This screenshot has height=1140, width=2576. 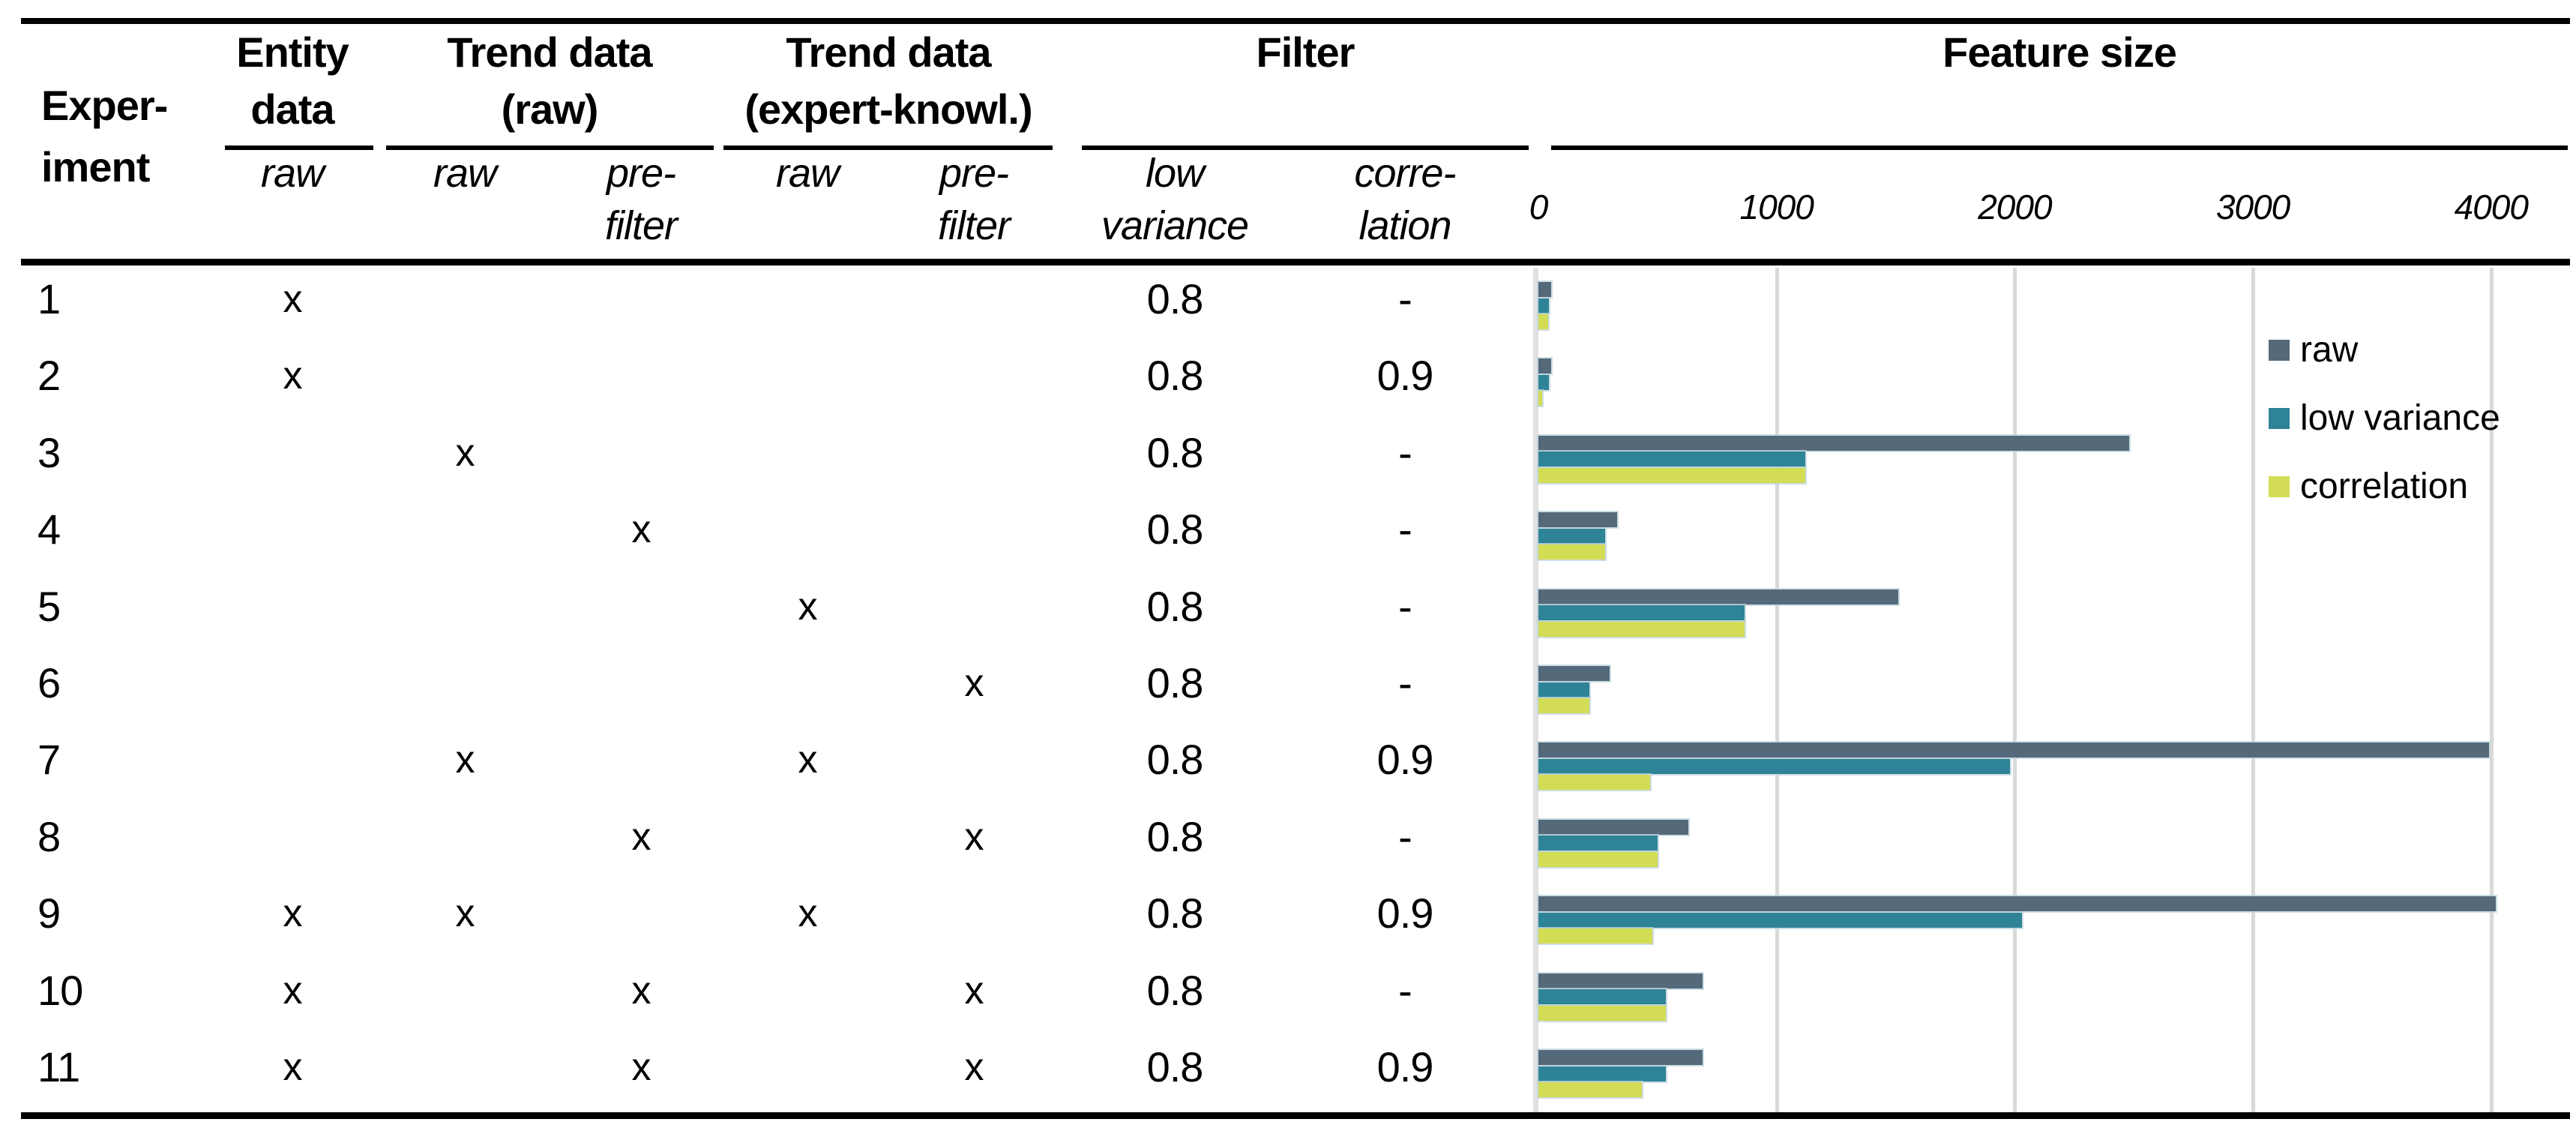 What do you see at coordinates (2491, 207) in the screenshot?
I see `chart-tick-label-4000: 4000` at bounding box center [2491, 207].